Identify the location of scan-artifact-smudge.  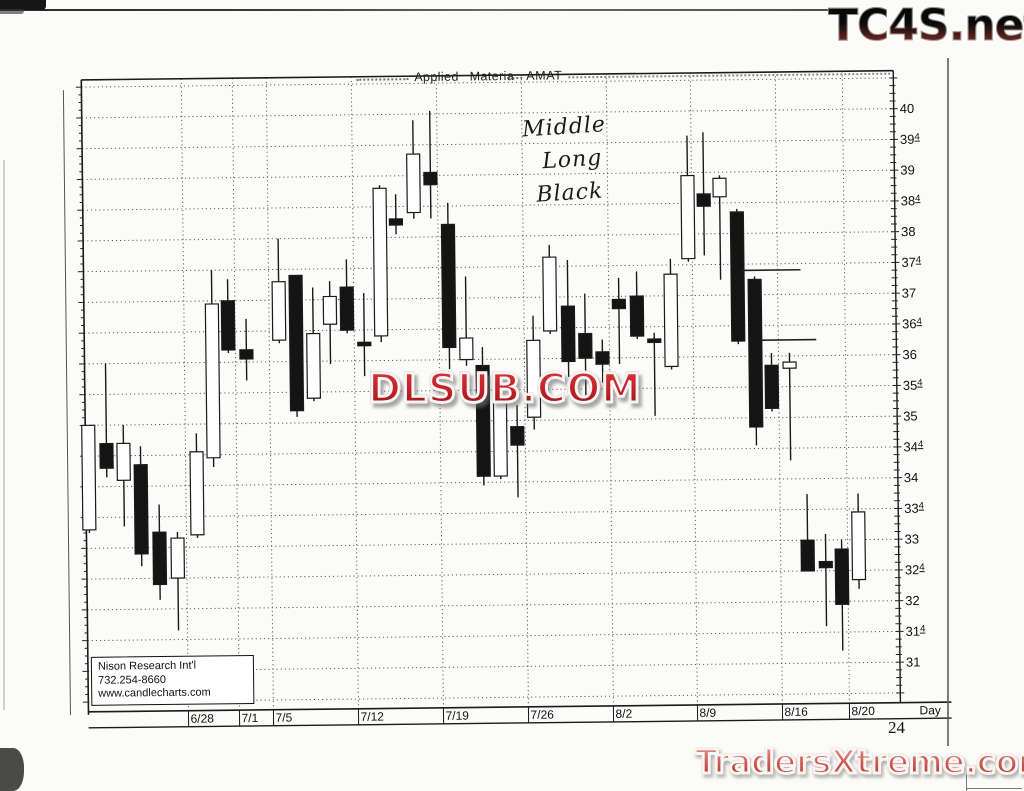
(12, 769).